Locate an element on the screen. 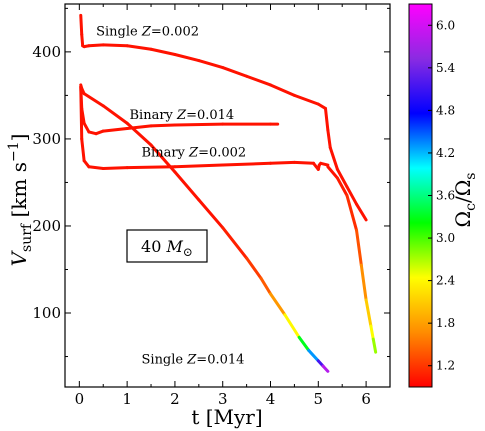 Image resolution: width=485 pixels, height=431 pixels. mass-label-box: 40 M⊙ is located at coordinates (167, 246).